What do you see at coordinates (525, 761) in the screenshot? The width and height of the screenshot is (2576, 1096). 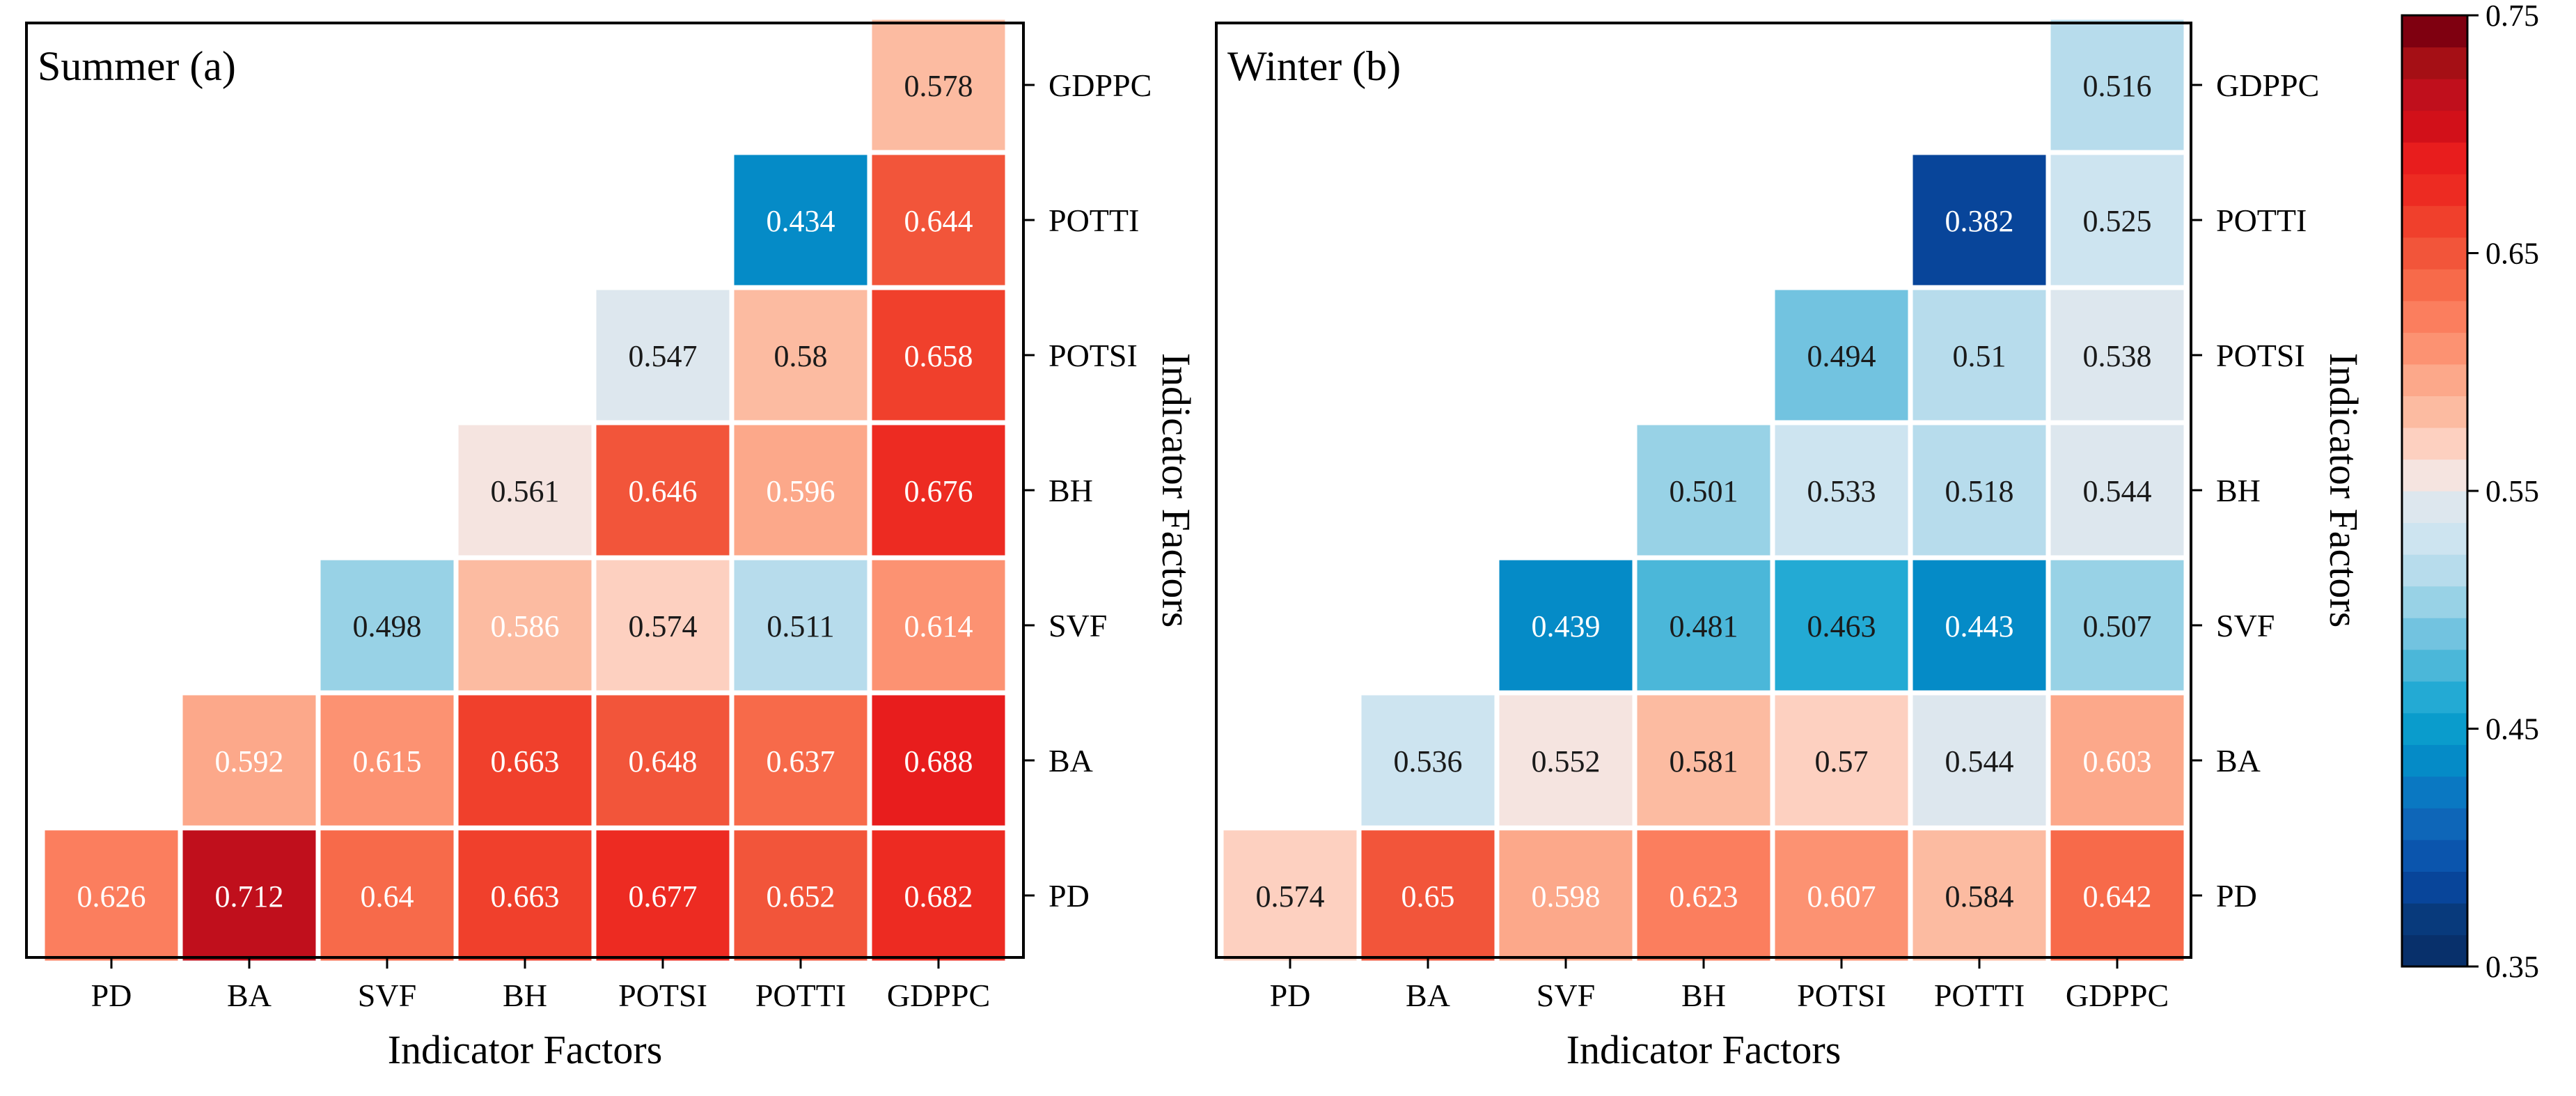 I see `cell-value-label: 0.663` at bounding box center [525, 761].